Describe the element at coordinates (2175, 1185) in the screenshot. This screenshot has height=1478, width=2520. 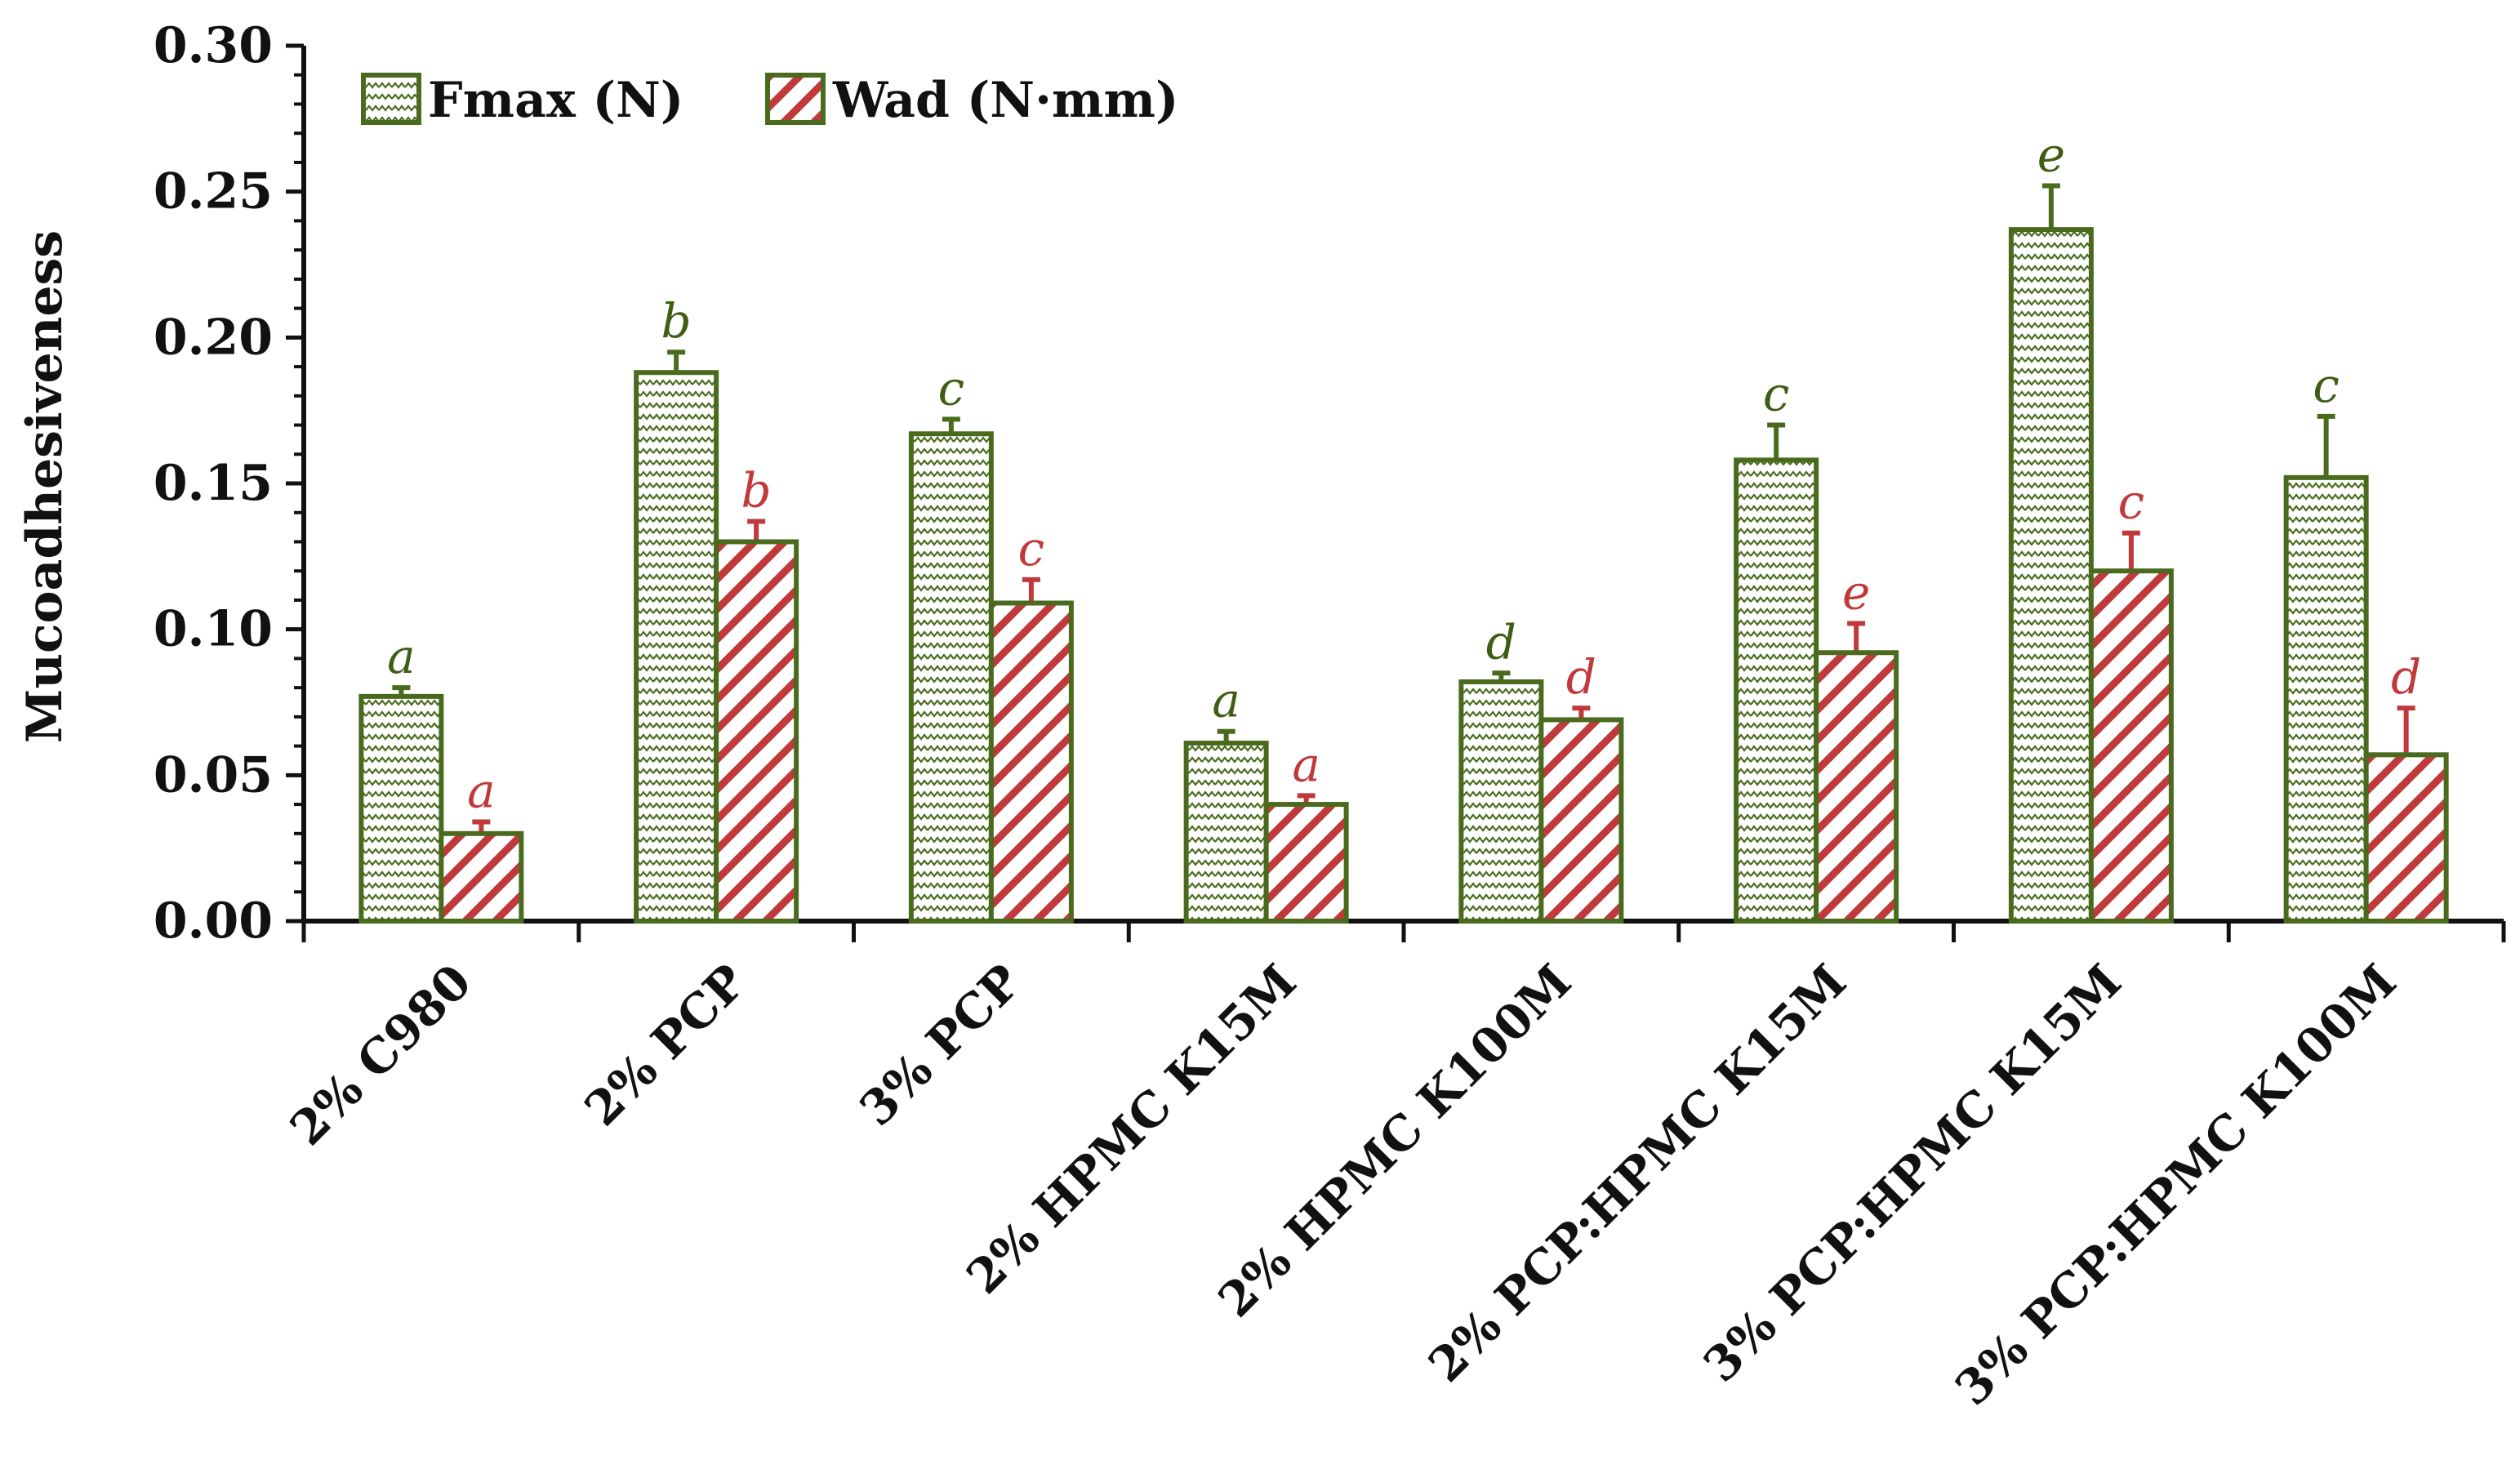
I see `x-tick-label: 3% PCP:HPMC K100M` at that location.